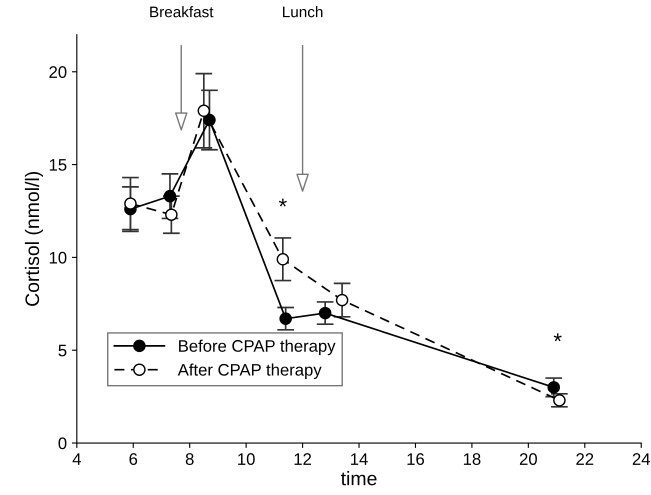 The image size is (651, 495). Describe the element at coordinates (182, 12) in the screenshot. I see `text: Breakfast` at that location.